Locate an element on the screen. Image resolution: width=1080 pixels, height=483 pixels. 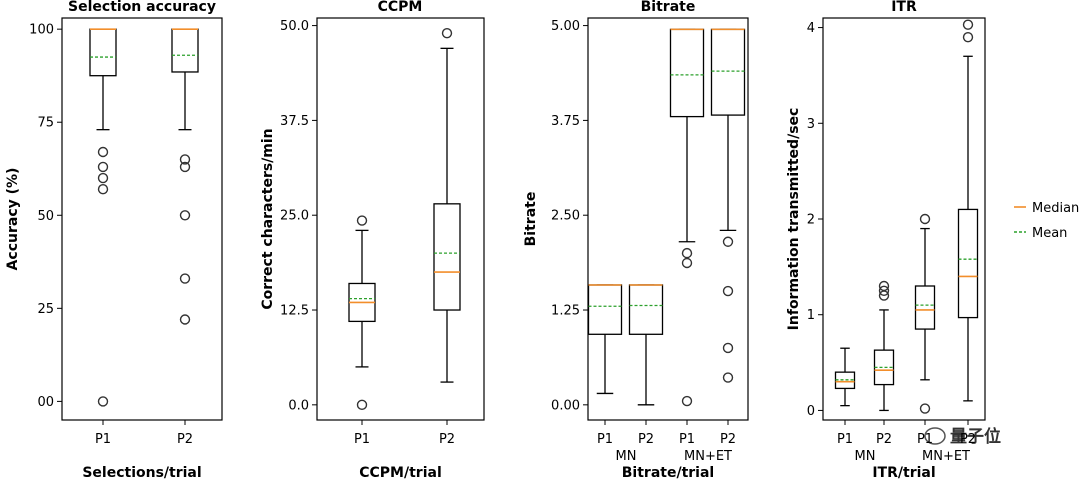
y-tick-label: 1 is located at coordinates (811, 315).